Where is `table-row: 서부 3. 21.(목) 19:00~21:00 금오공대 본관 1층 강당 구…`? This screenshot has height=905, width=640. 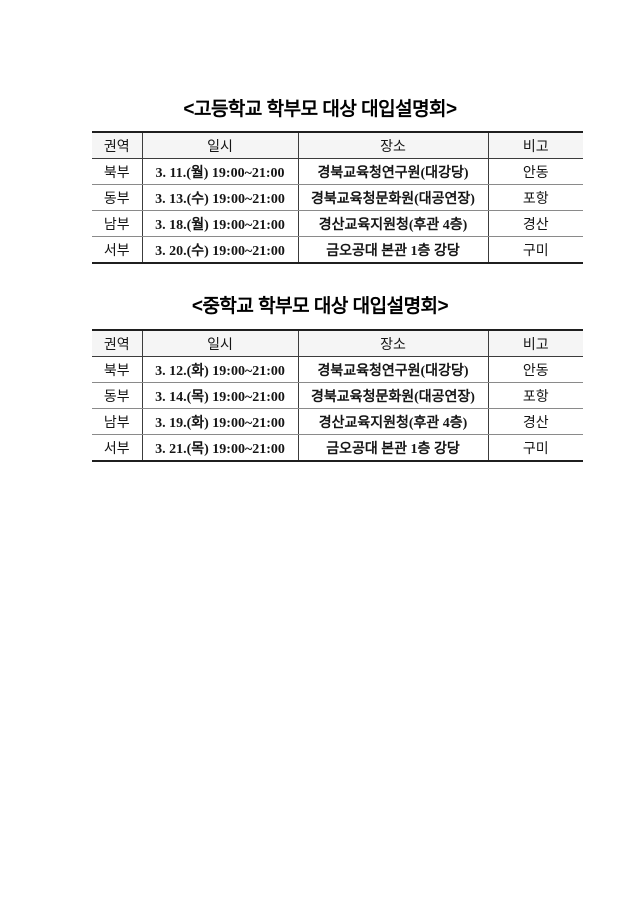
table-row: 서부 3. 21.(목) 19:00~21:00 금오공대 본관 1층 강당 구… is located at coordinates (337, 447).